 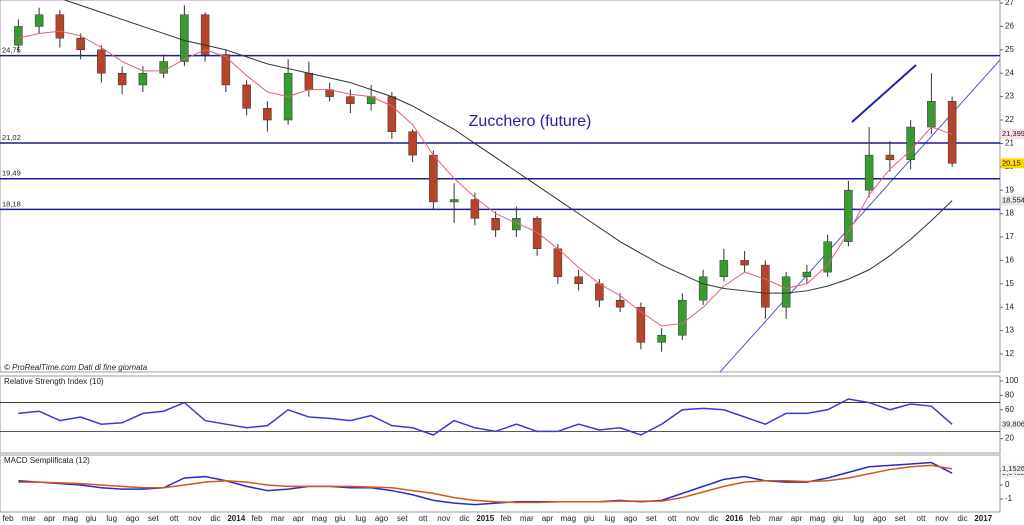 I want to click on y-tick-label: 60, so click(x=1009, y=409).